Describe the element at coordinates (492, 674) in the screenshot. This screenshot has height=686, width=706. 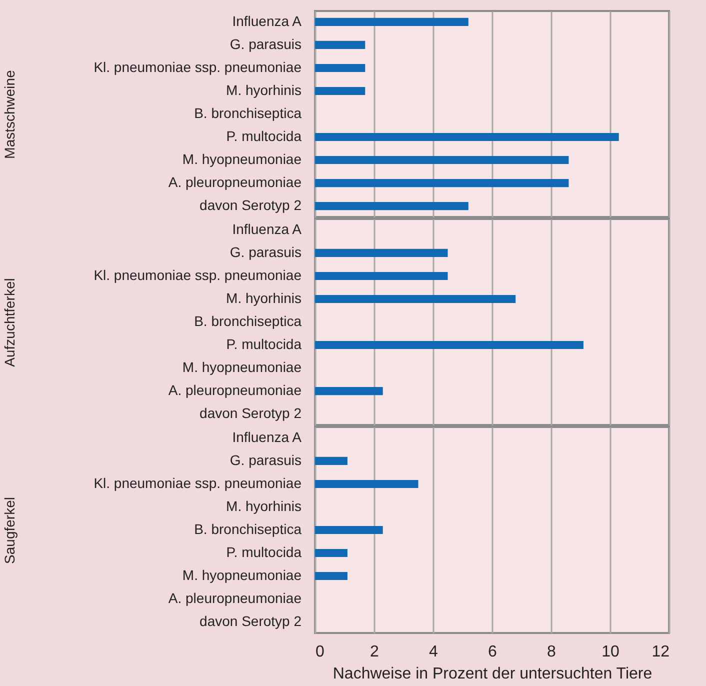
I see `x-axis-title: Nachweise in Prozent der untersuchten Tiere` at that location.